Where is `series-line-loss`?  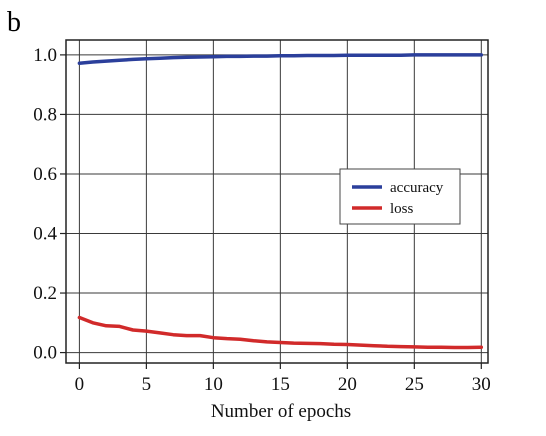
series-line-loss is located at coordinates (280, 332).